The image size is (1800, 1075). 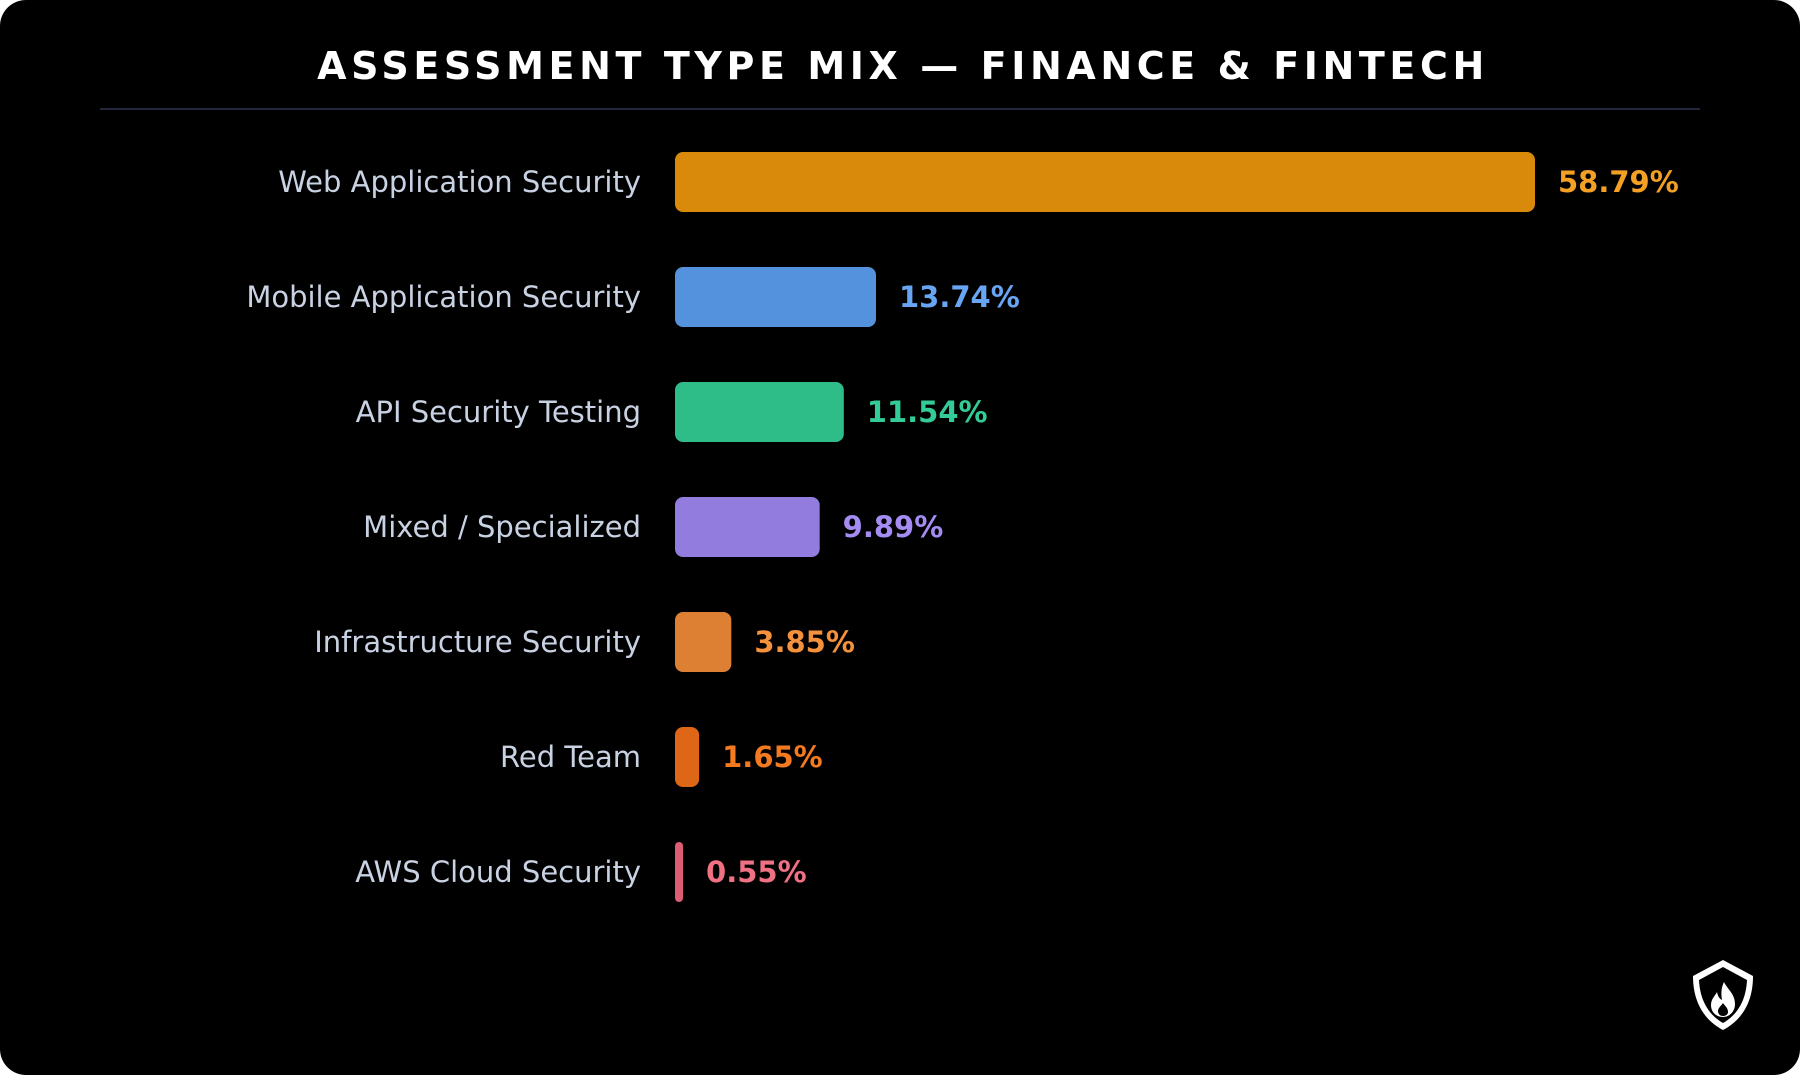 What do you see at coordinates (893, 527) in the screenshot?
I see `value-label-mixed-specialized: 9.89%` at bounding box center [893, 527].